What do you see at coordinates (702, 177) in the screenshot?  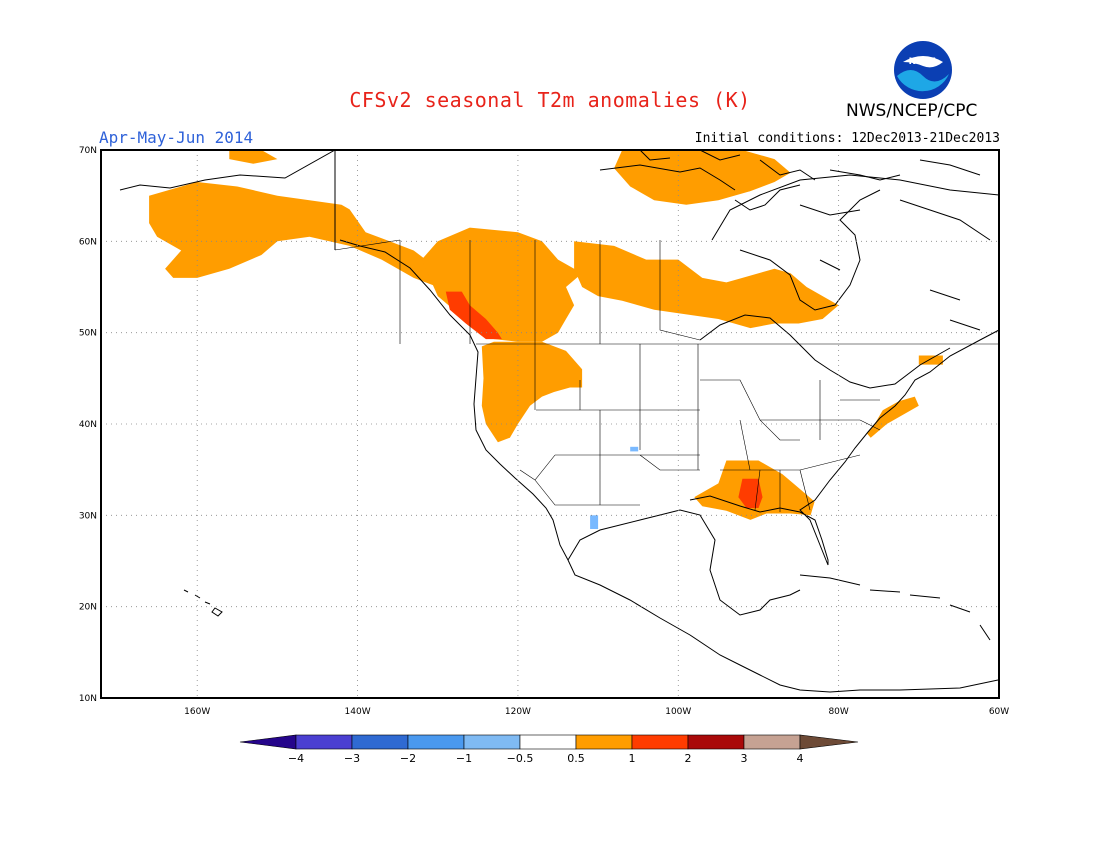 I see `anomaly-region-north-canada` at bounding box center [702, 177].